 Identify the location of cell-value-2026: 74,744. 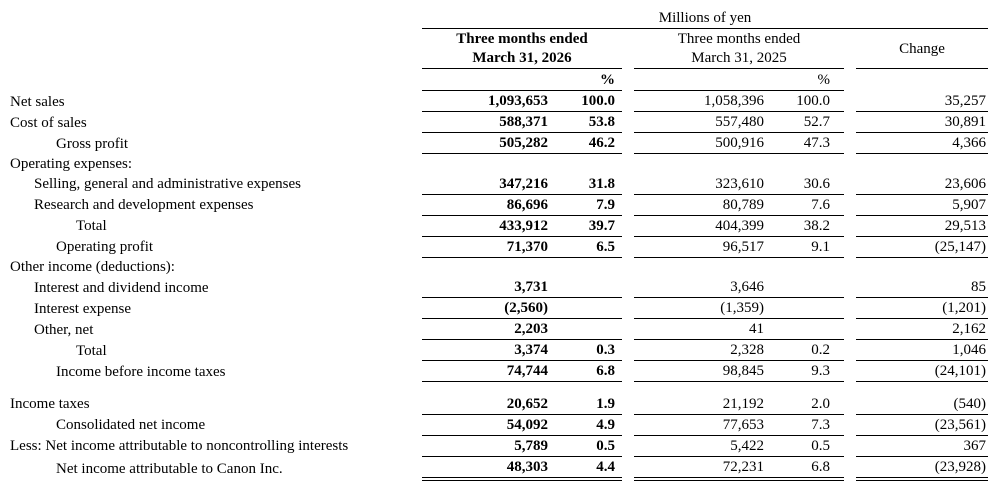
(486, 371).